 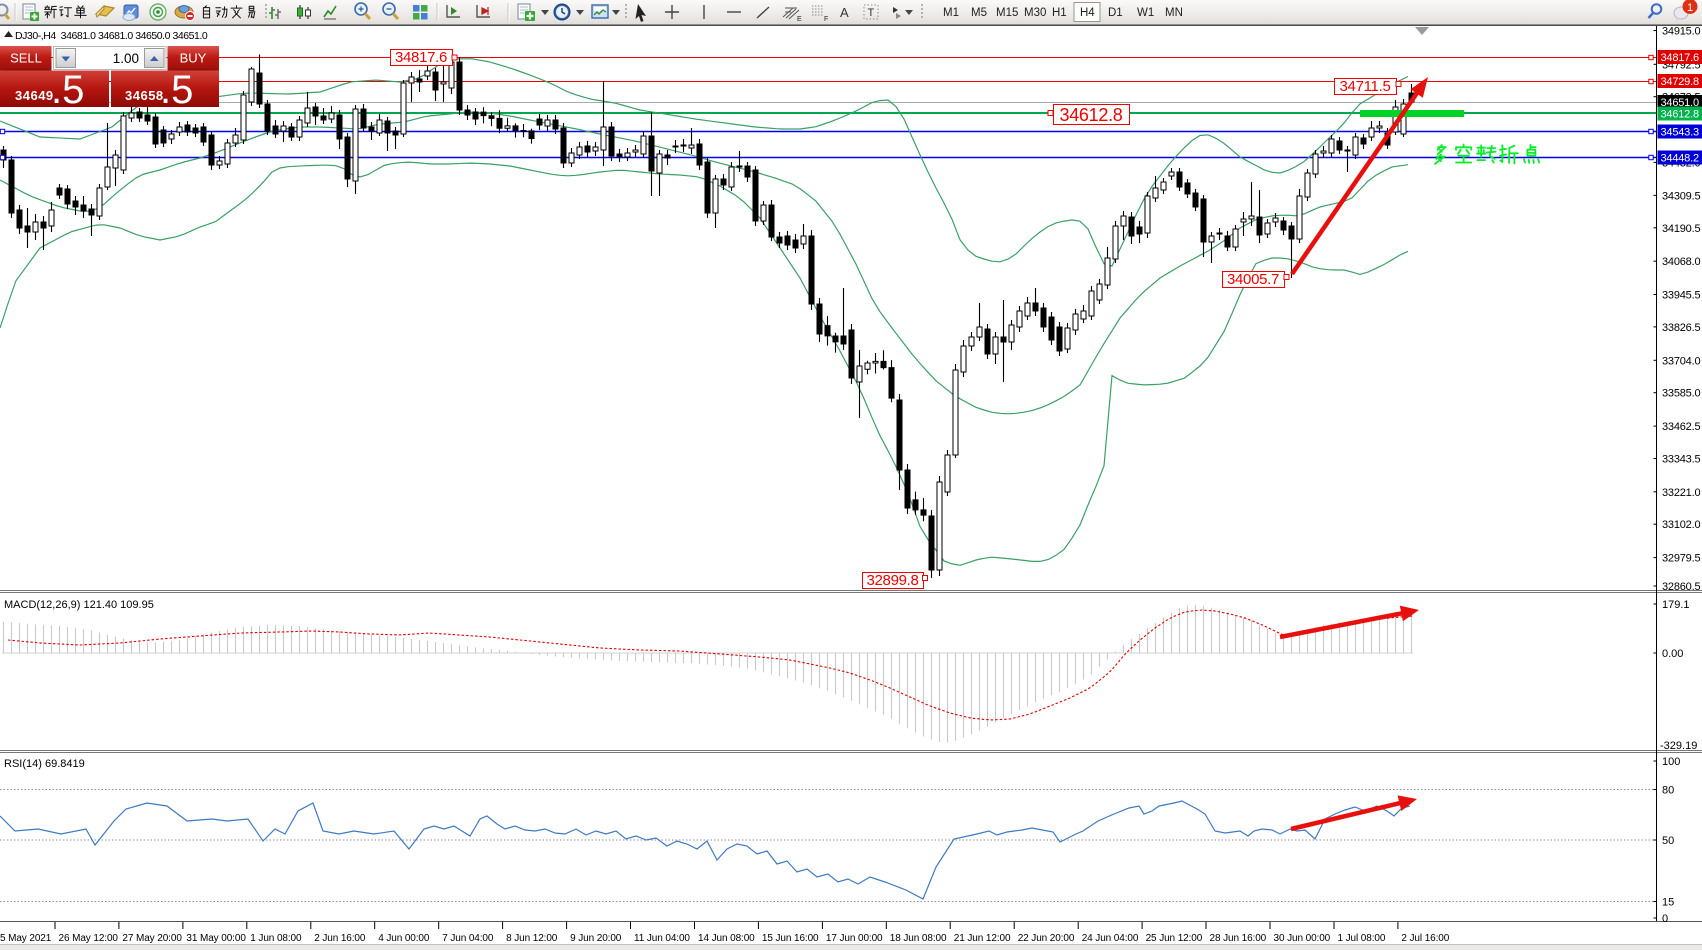 What do you see at coordinates (854, 938) in the screenshot?
I see `svg-text: 17 Jun 00:00` at bounding box center [854, 938].